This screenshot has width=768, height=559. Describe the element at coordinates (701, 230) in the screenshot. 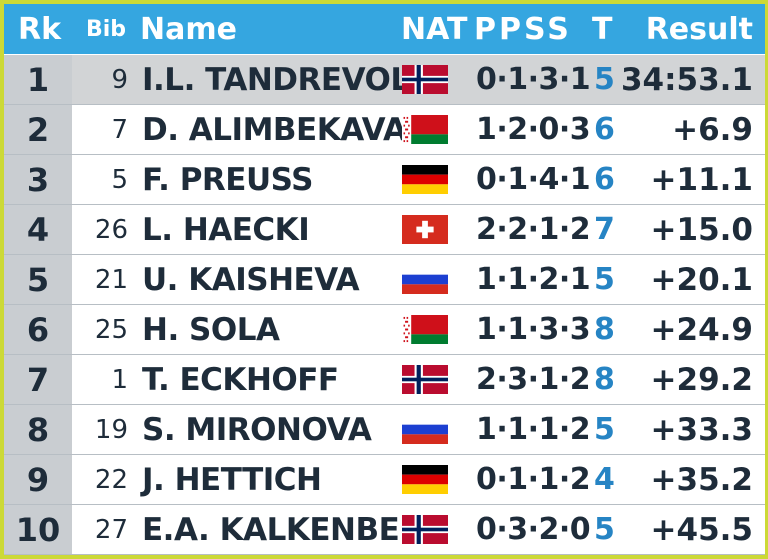

I see `result-time: +15.0` at that location.